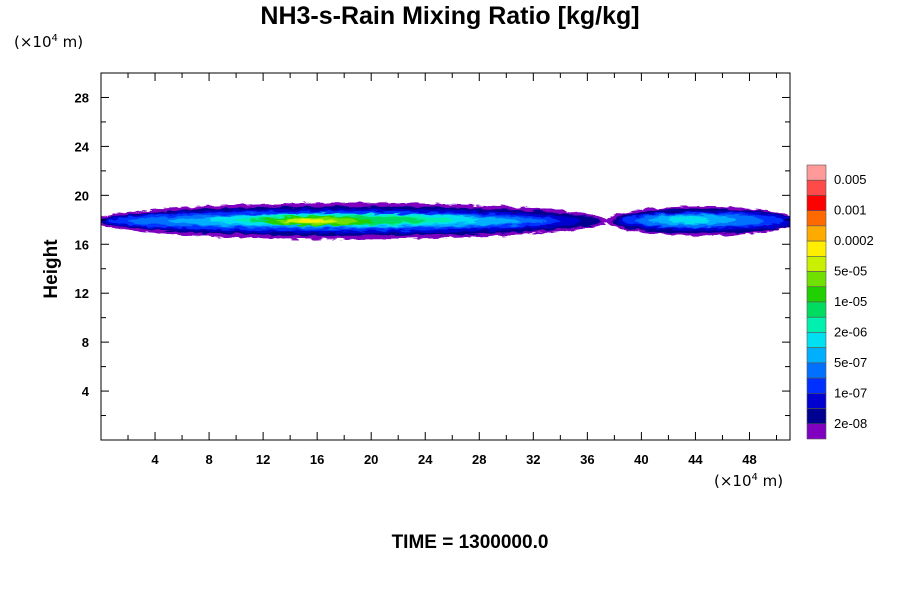  Describe the element at coordinates (850, 423) in the screenshot. I see `colorbar-label: 2e-08` at that location.